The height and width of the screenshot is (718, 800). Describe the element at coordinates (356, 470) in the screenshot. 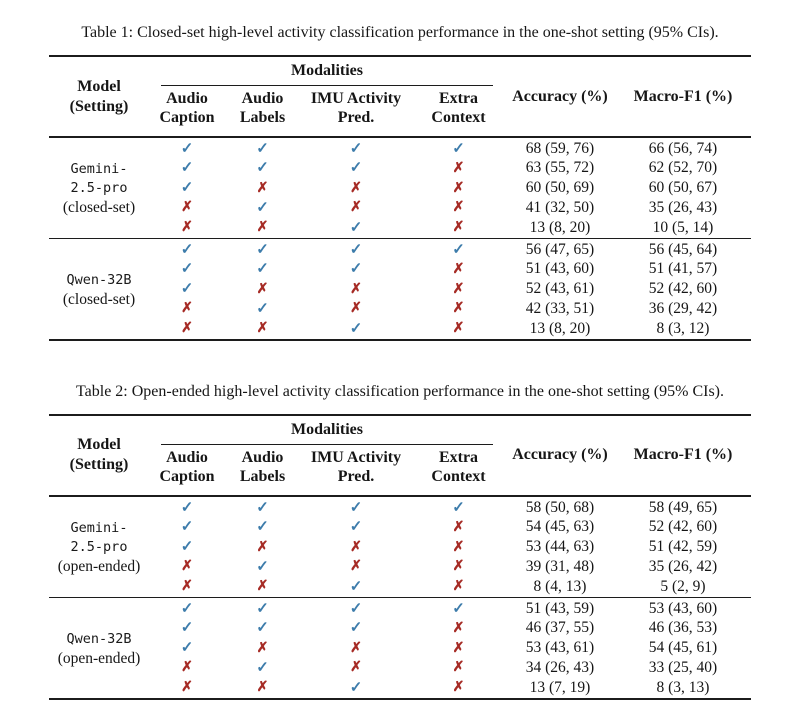

I see `imu-activity-pred-header: IMU Activity Pred.` at that location.